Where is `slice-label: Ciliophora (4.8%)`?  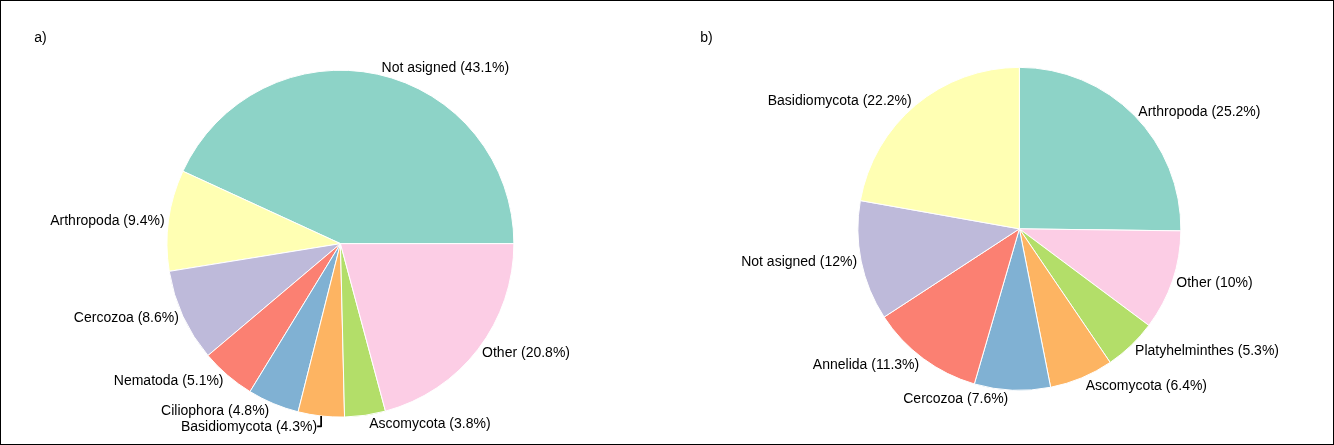
slice-label: Ciliophora (4.8%) is located at coordinates (215, 410).